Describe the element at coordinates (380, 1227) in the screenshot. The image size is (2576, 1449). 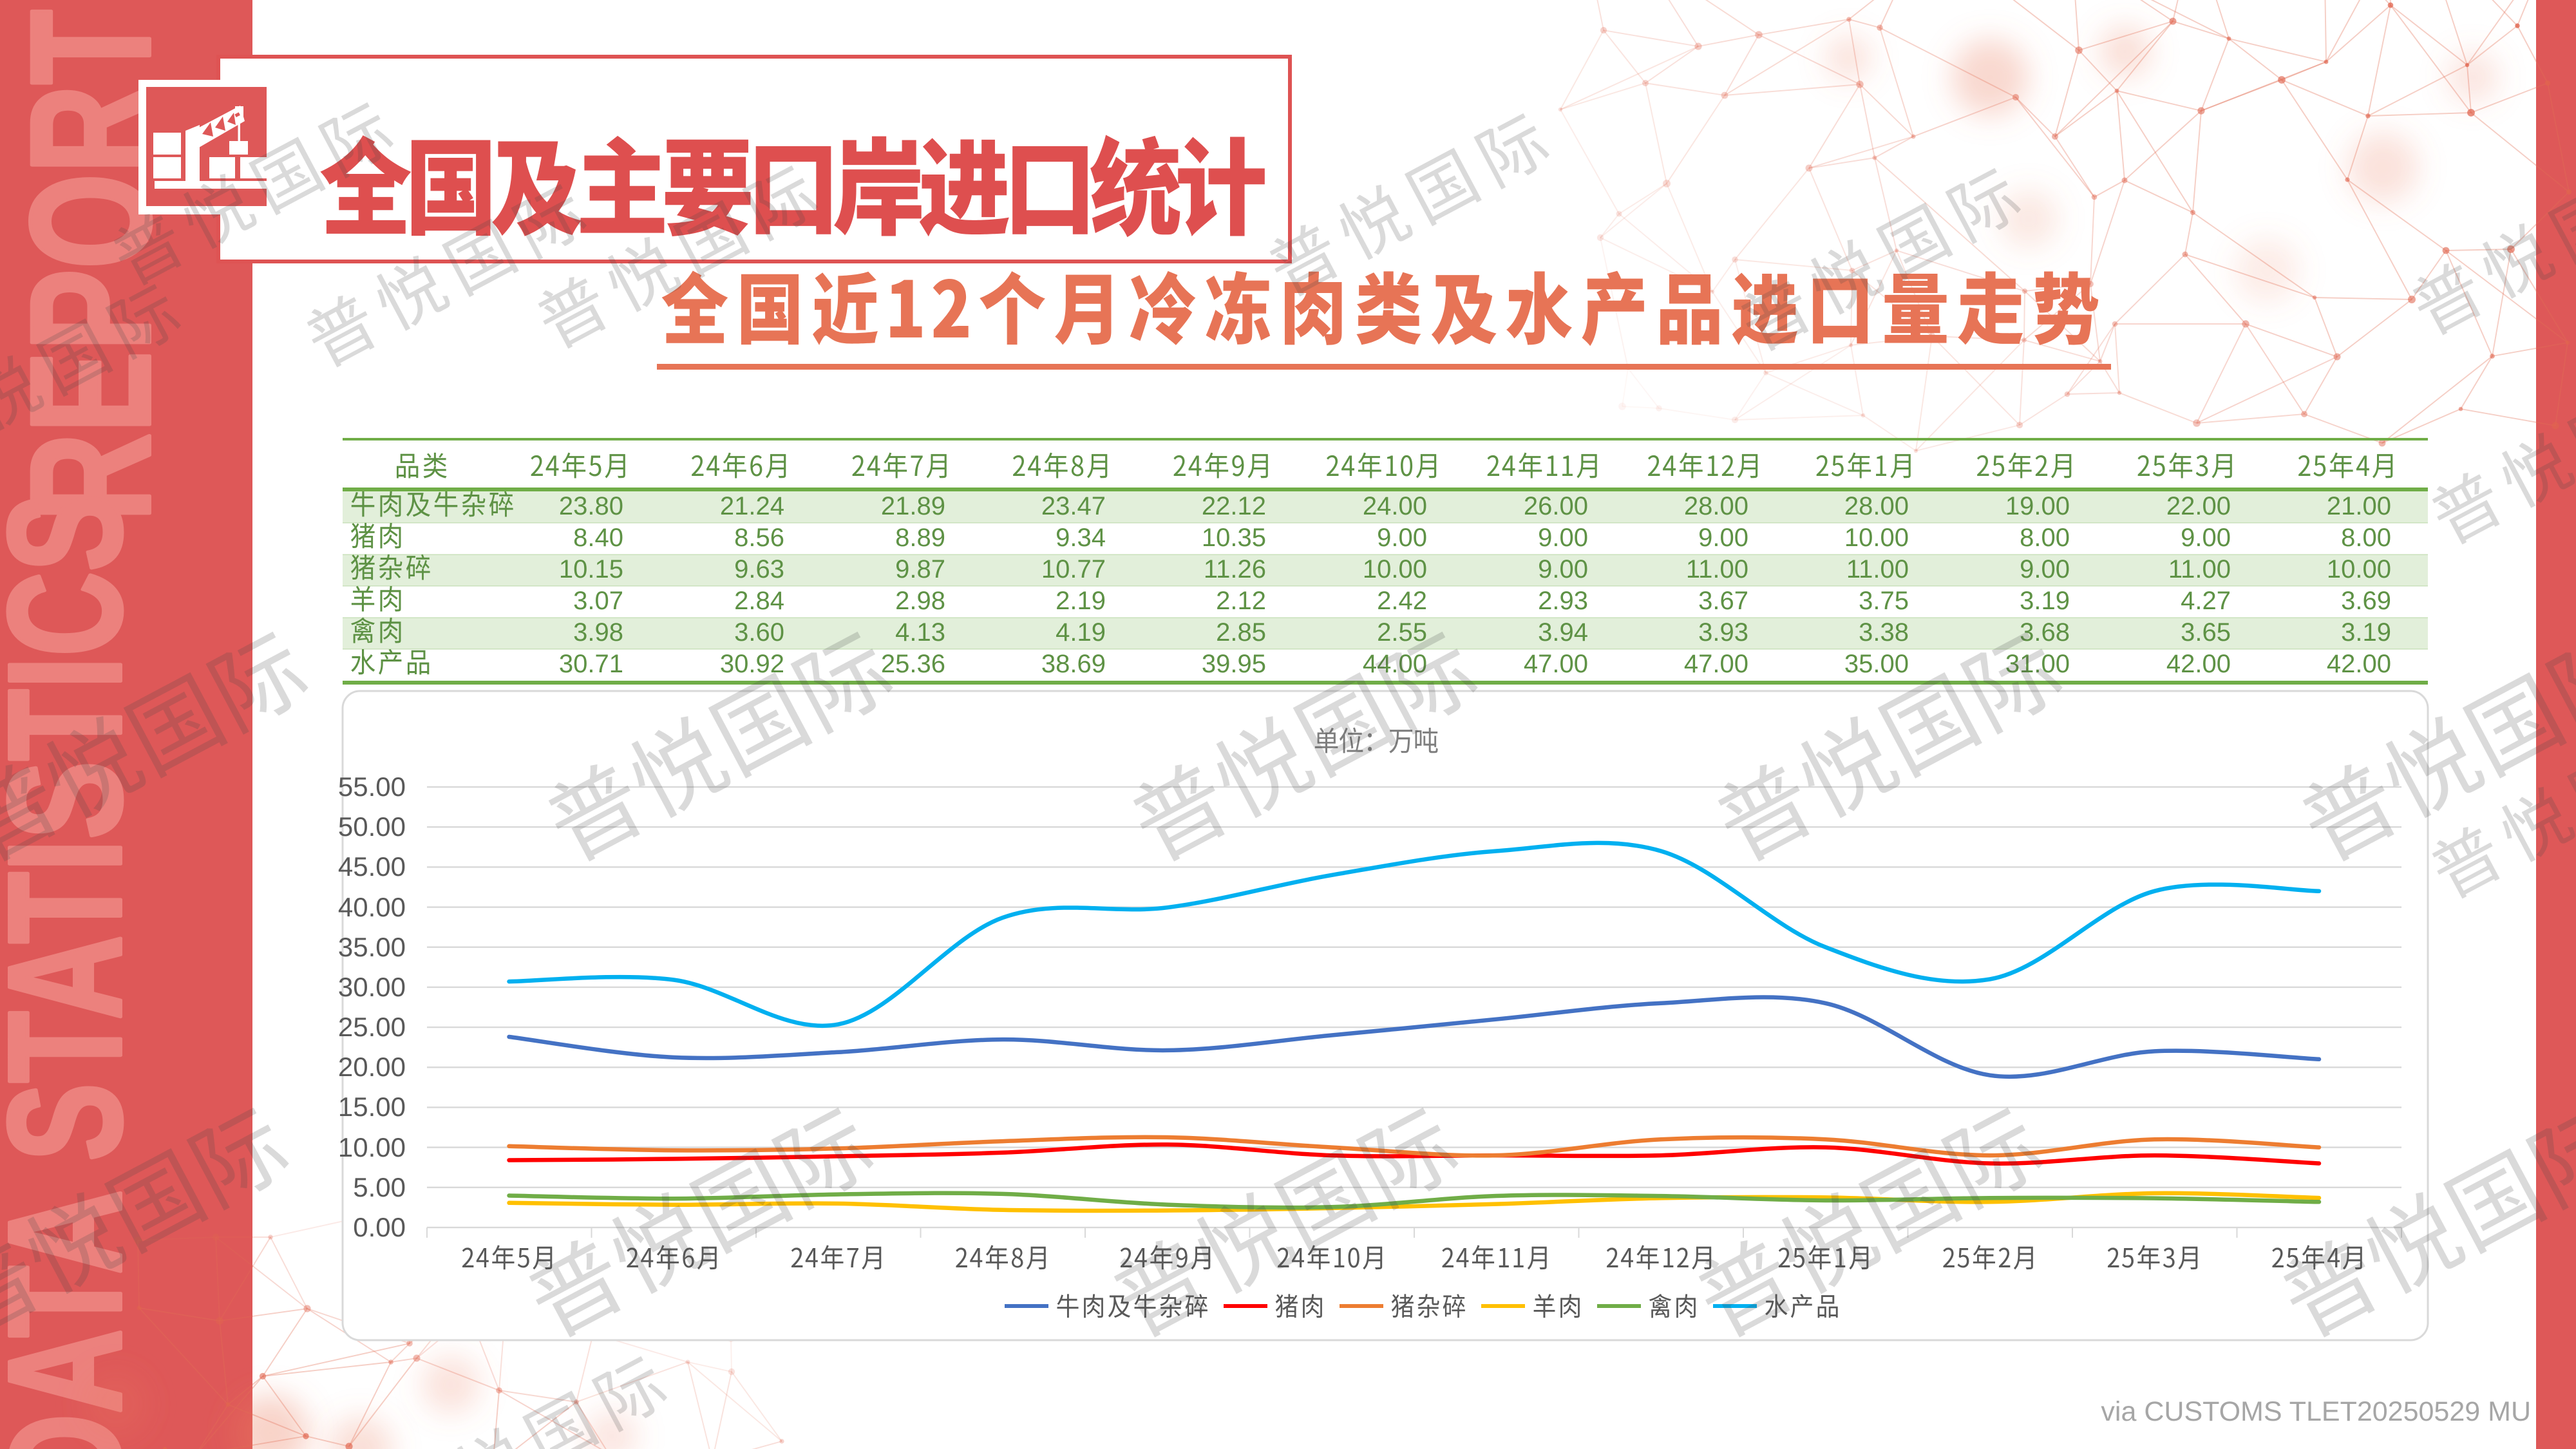
I see `svg-text: 0.00` at that location.